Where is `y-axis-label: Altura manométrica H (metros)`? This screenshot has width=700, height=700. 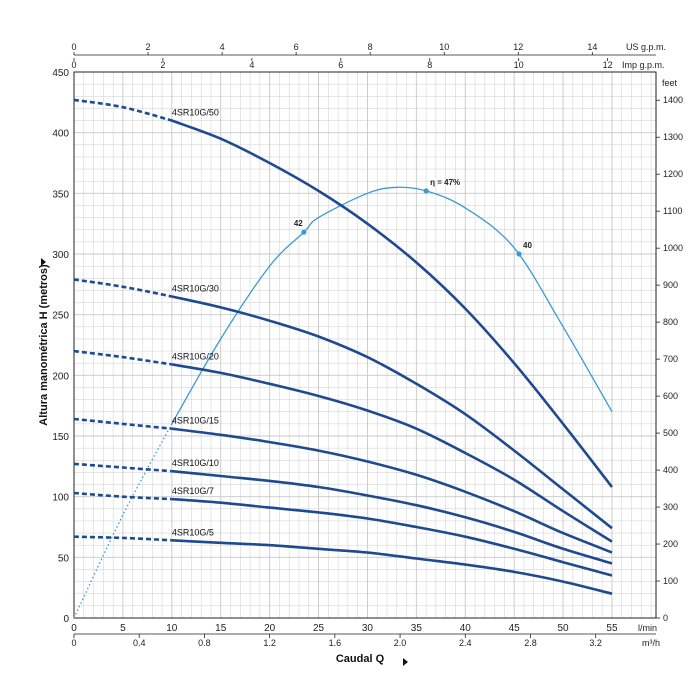 y-axis-label: Altura manométrica H (metros) is located at coordinates (44, 345).